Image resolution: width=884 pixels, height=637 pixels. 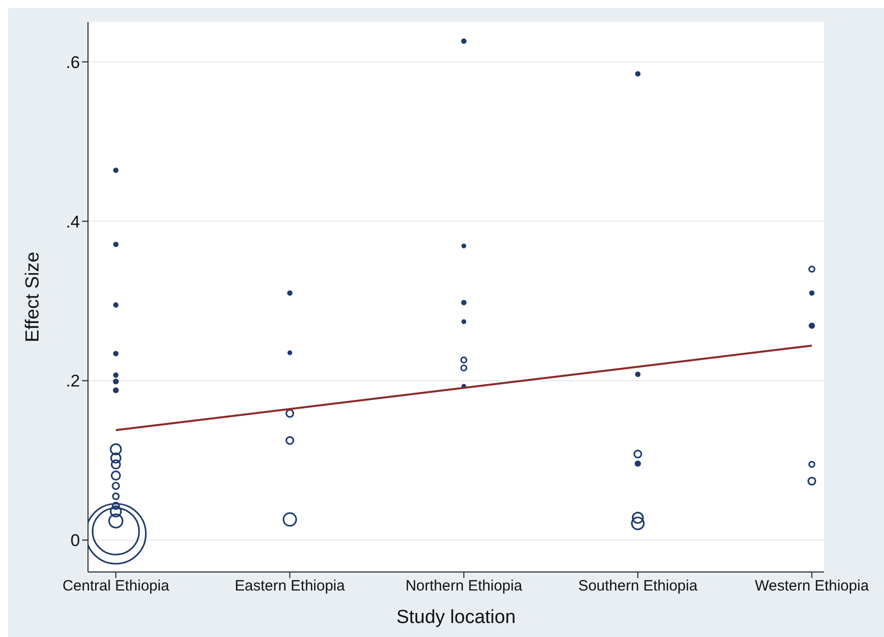 What do you see at coordinates (33, 297) in the screenshot?
I see `y-axis-title: Effect Size` at bounding box center [33, 297].